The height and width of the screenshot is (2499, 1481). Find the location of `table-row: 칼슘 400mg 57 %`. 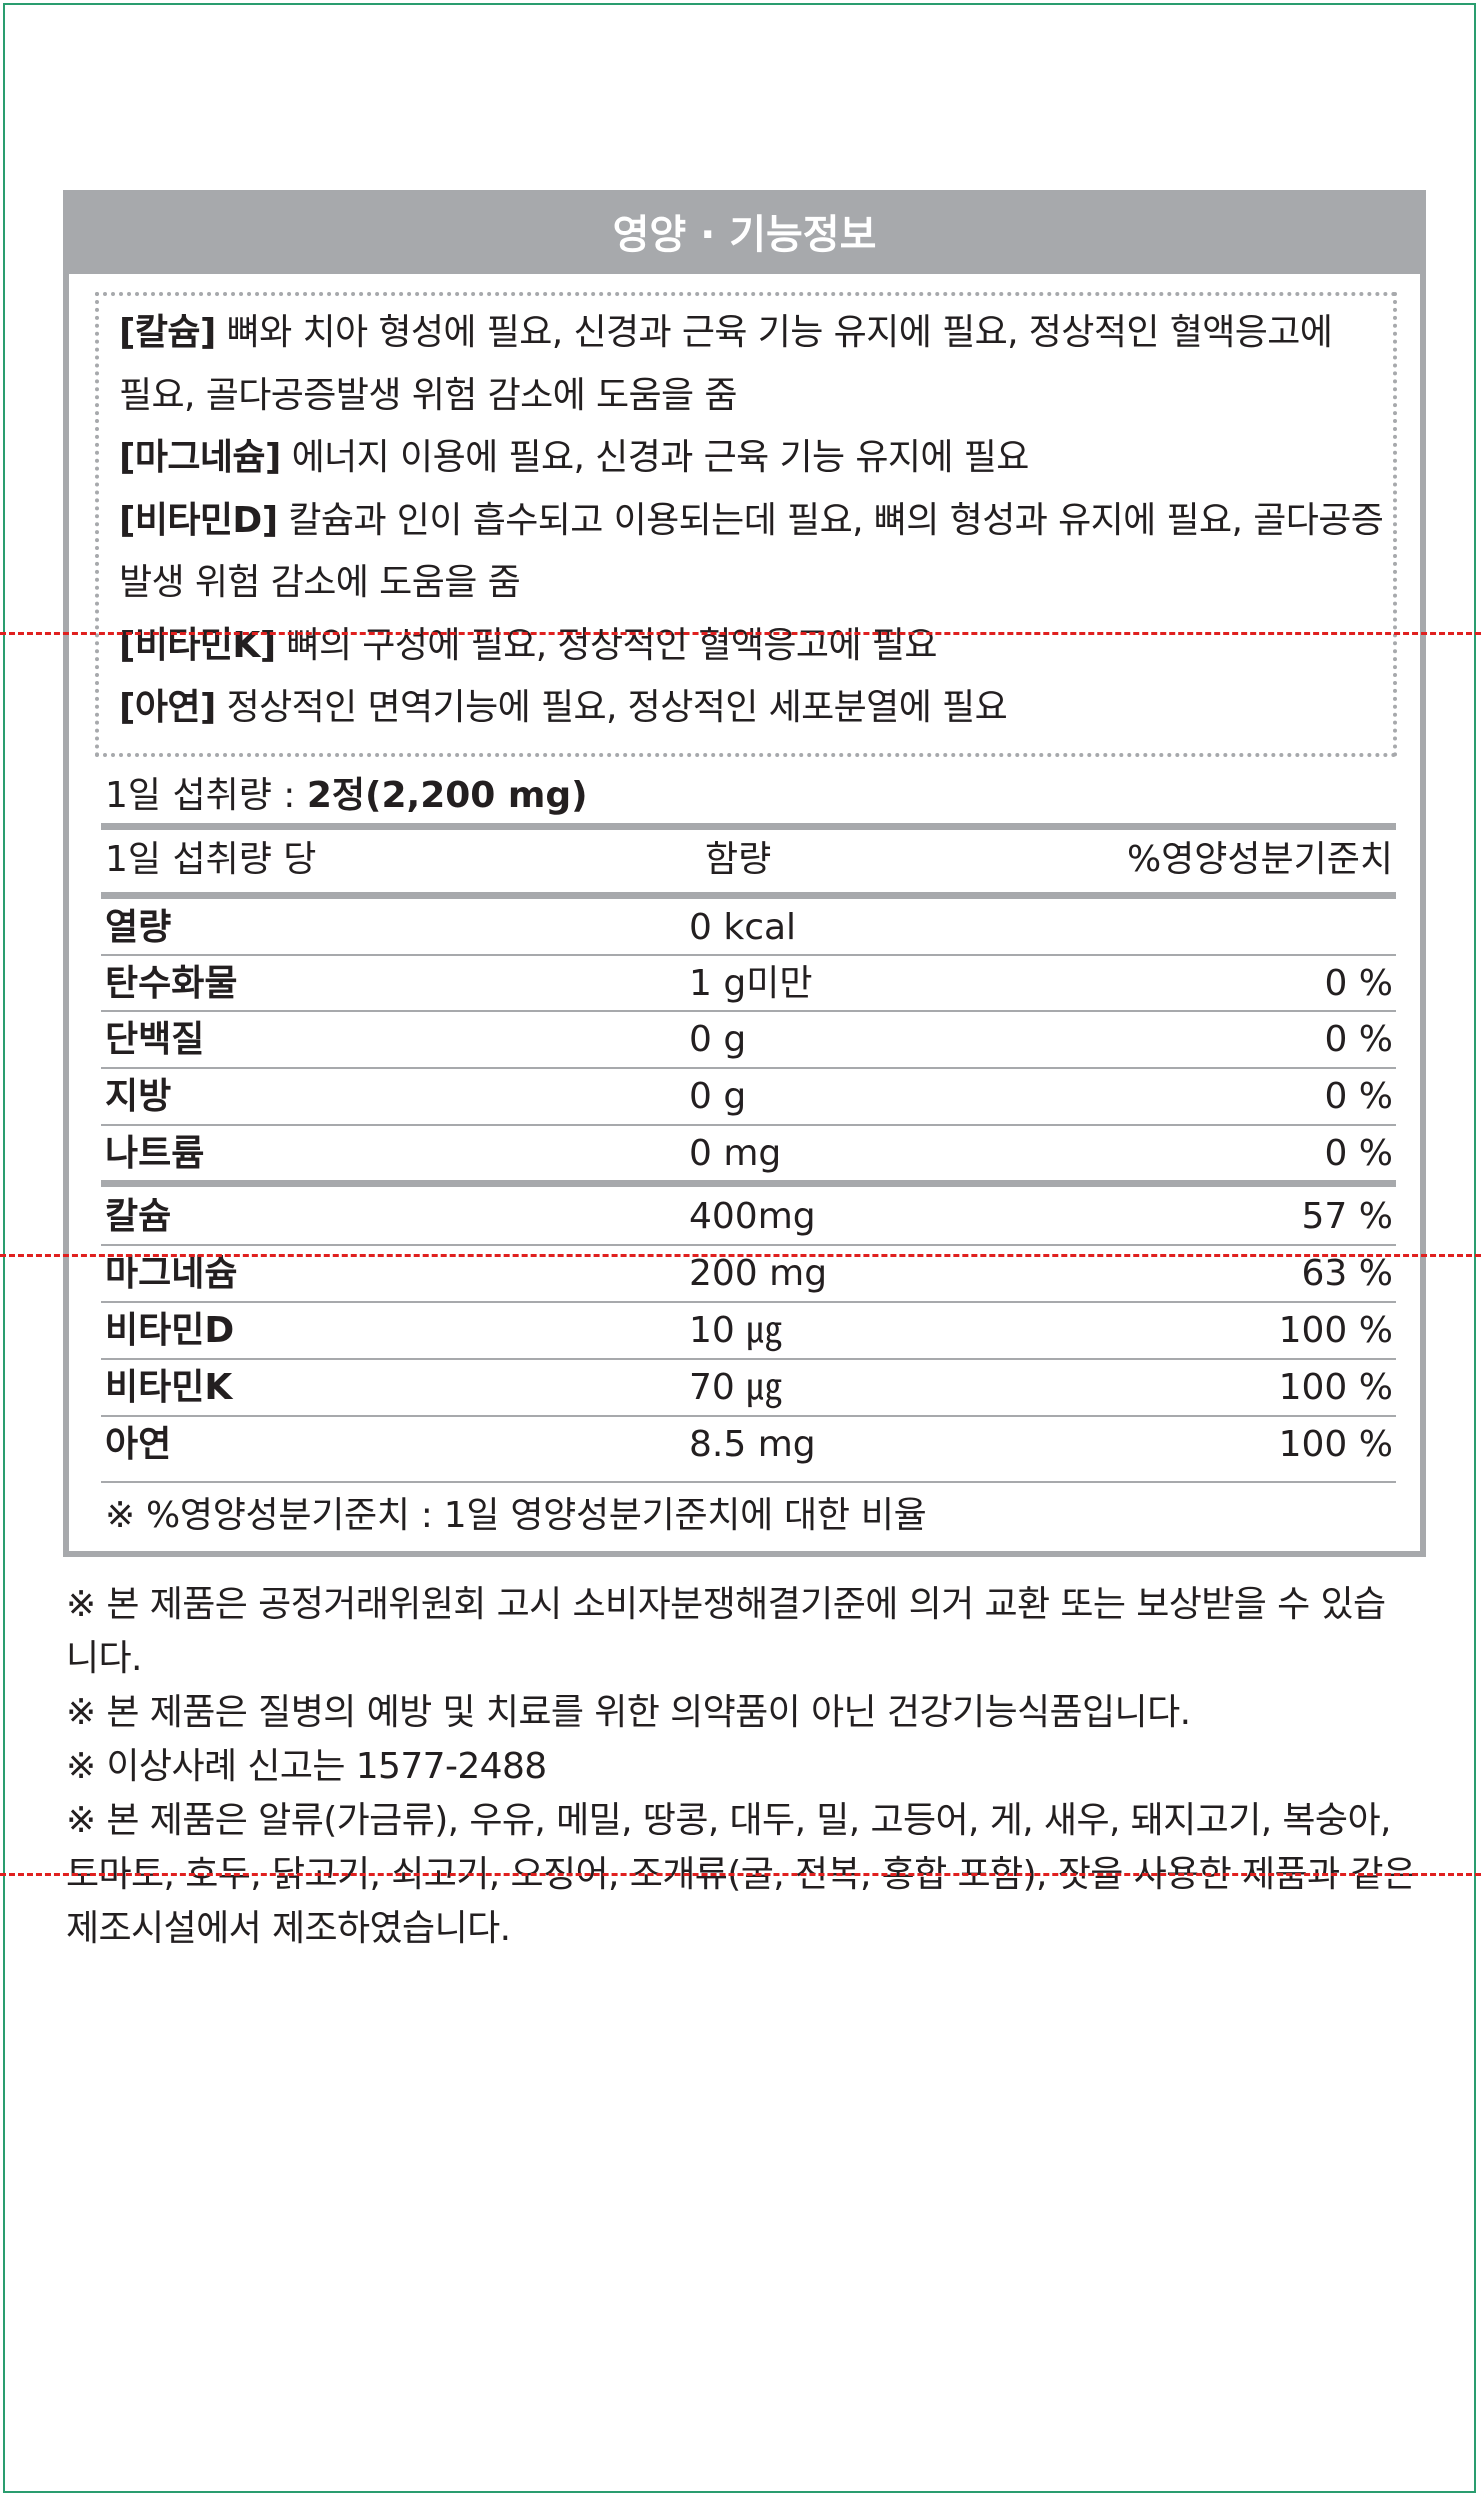

table-row: 칼슘 400mg 57 % is located at coordinates (749, 1216).